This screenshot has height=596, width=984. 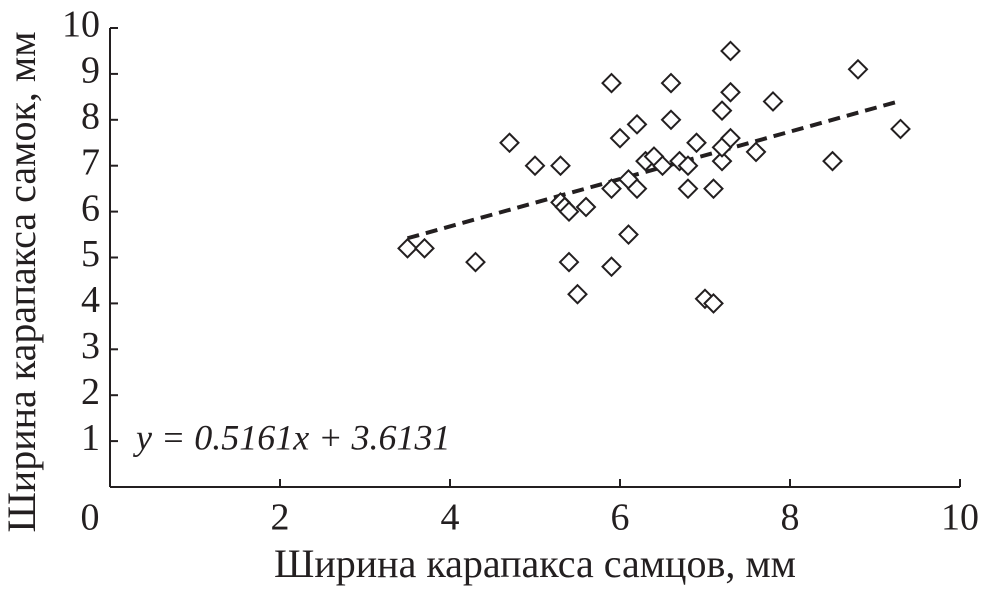 I want to click on y-tick-label: 1, so click(x=90, y=438).